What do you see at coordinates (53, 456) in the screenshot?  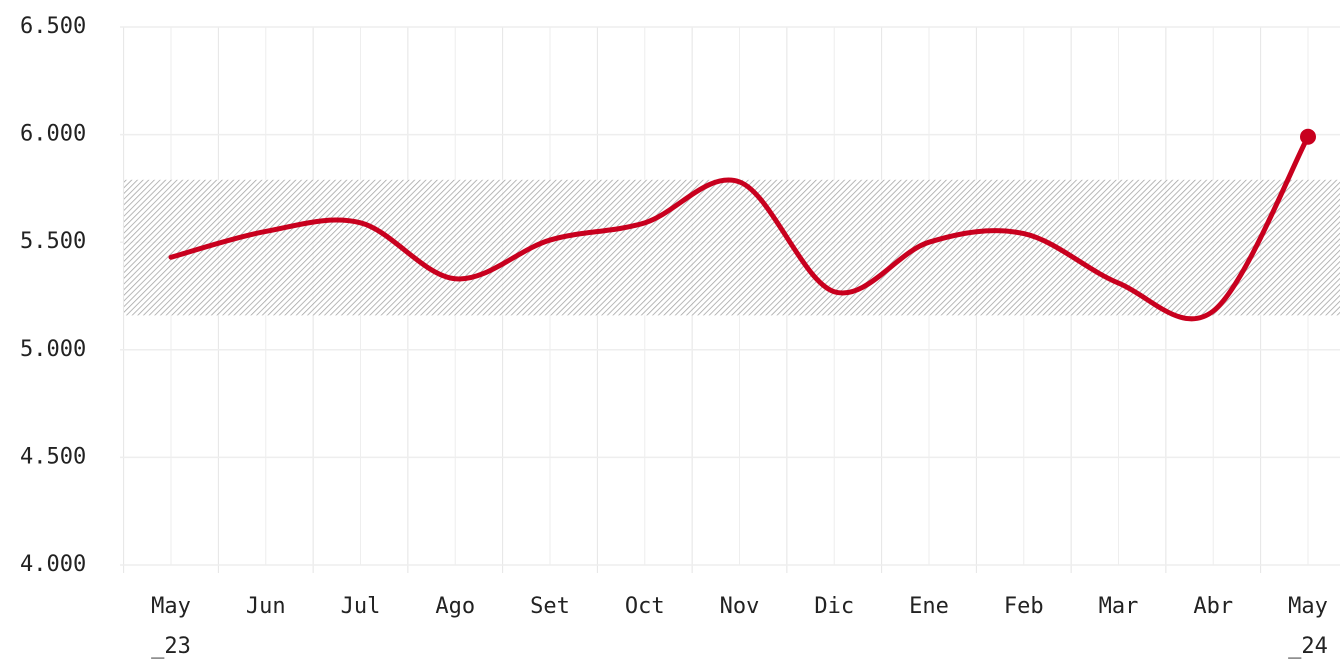 I see `y-tick-label: 4.500` at bounding box center [53, 456].